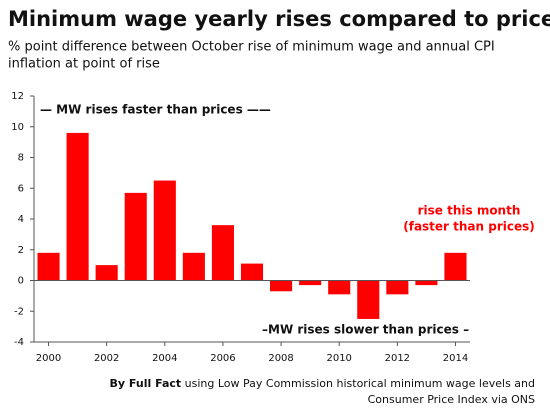 Image resolution: width=550 pixels, height=419 pixels. I want to click on annotation: rise this month, so click(469, 211).